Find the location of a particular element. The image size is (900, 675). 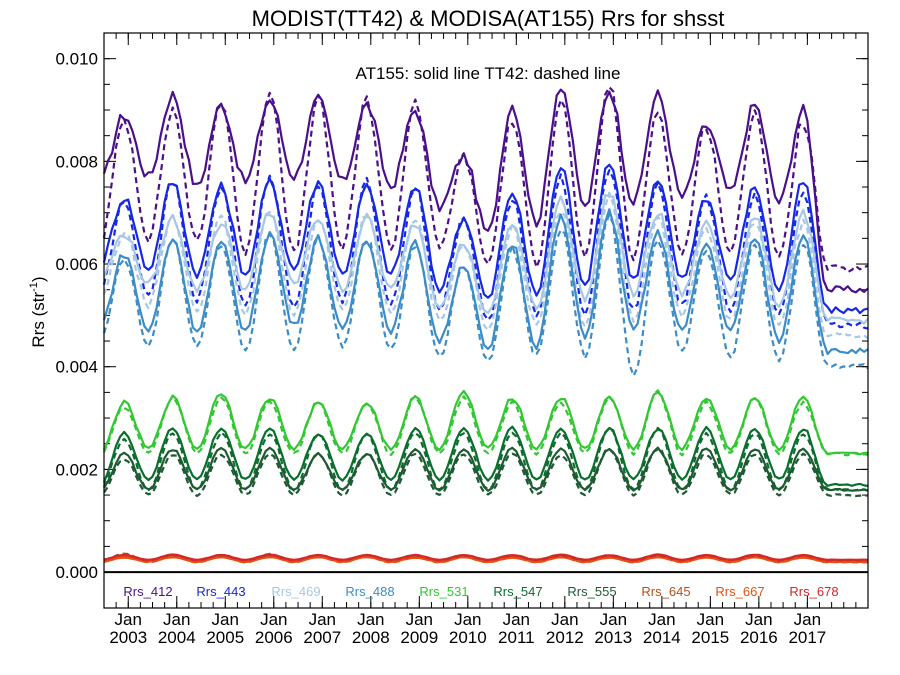

x-tick-label-year: 2008 is located at coordinates (371, 637).